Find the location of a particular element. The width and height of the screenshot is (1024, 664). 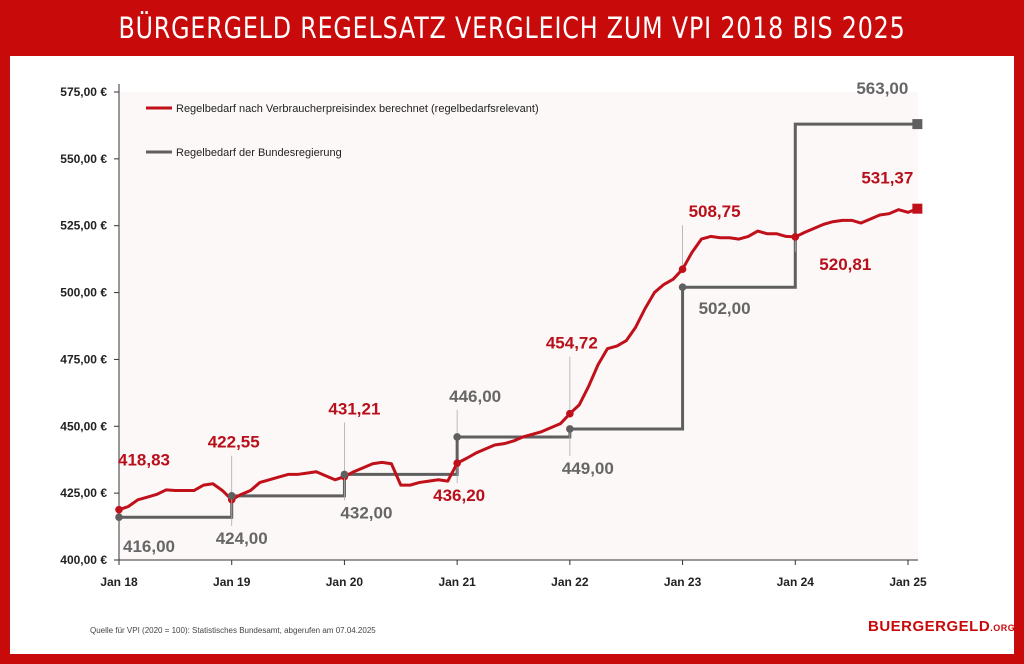

data-label: 563,00 is located at coordinates (882, 88).